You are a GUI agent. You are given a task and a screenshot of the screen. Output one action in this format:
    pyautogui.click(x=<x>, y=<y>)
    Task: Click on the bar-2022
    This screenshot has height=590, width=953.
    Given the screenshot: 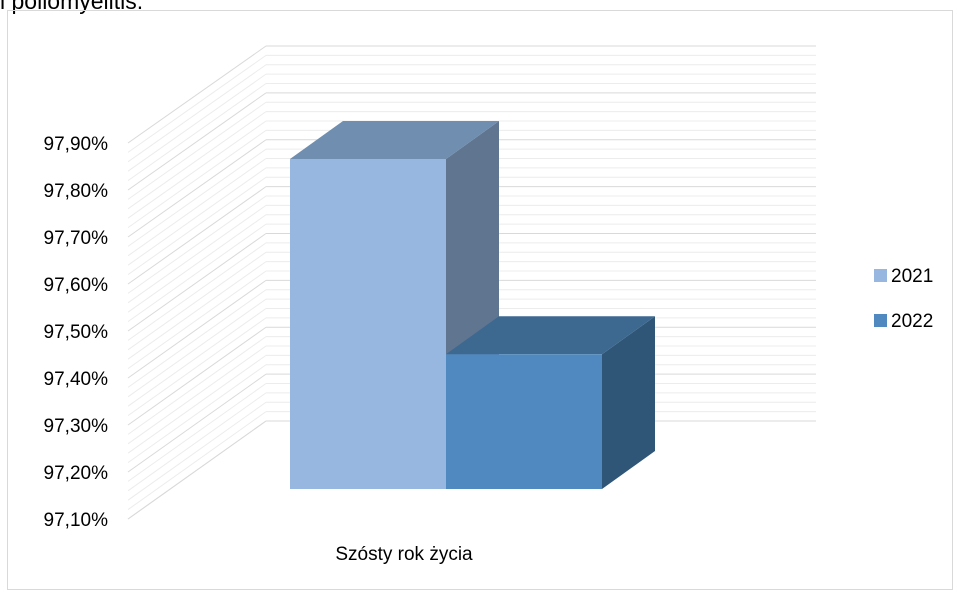 What is the action you would take?
    pyautogui.click(x=550, y=402)
    